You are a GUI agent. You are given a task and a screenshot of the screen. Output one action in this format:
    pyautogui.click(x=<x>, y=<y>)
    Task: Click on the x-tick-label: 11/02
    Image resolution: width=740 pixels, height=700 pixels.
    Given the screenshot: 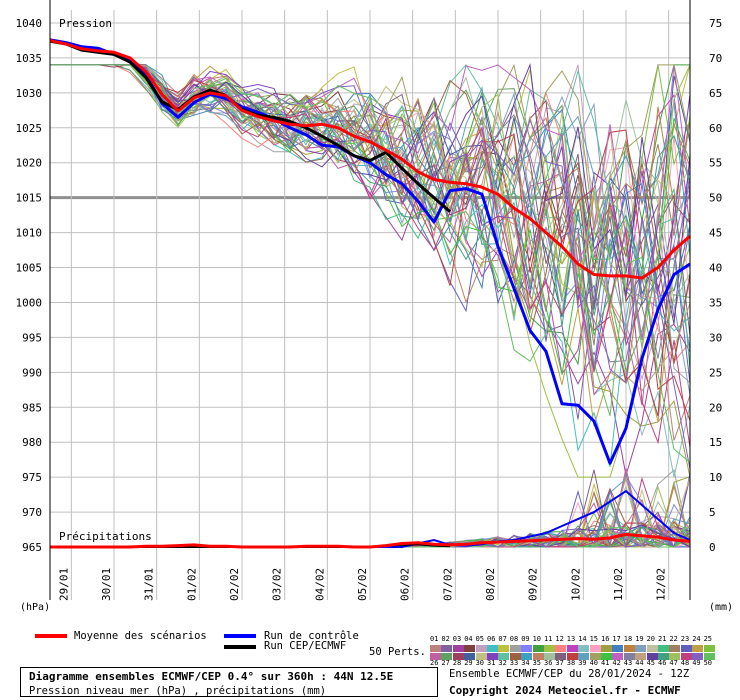 What is the action you would take?
    pyautogui.click(x=618, y=584)
    